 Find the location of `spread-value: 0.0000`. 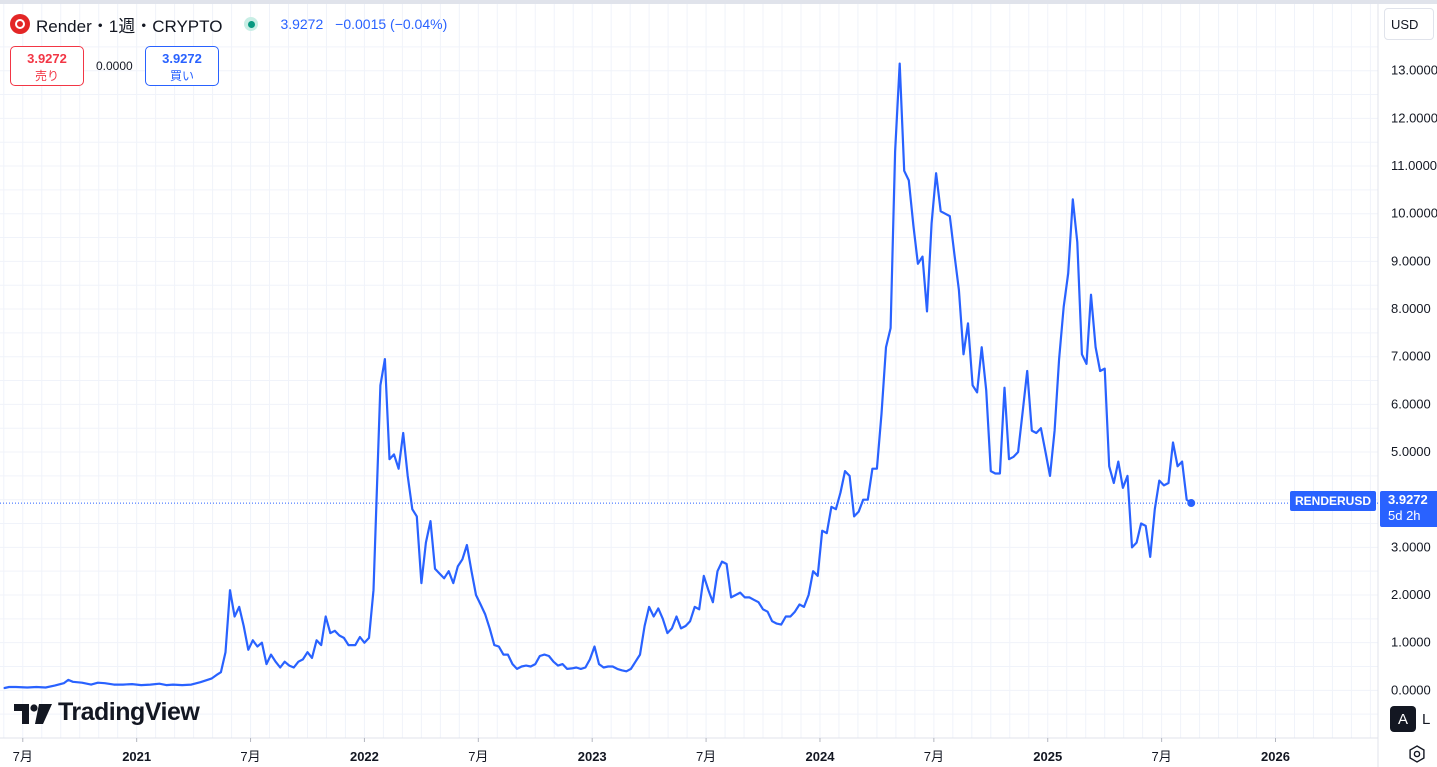

spread-value: 0.0000 is located at coordinates (114, 66).